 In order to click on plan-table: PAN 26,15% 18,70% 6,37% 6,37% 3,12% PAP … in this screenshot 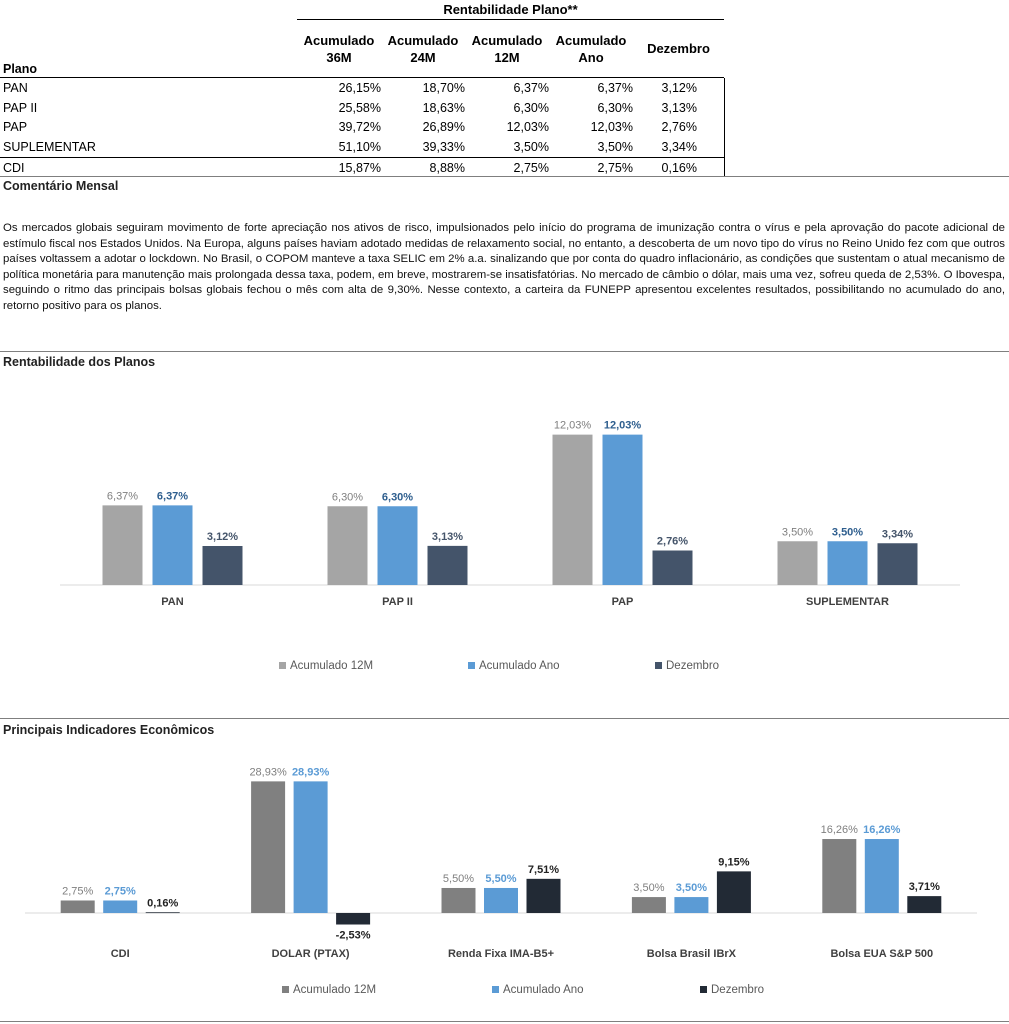, I will do `click(362, 128)`.